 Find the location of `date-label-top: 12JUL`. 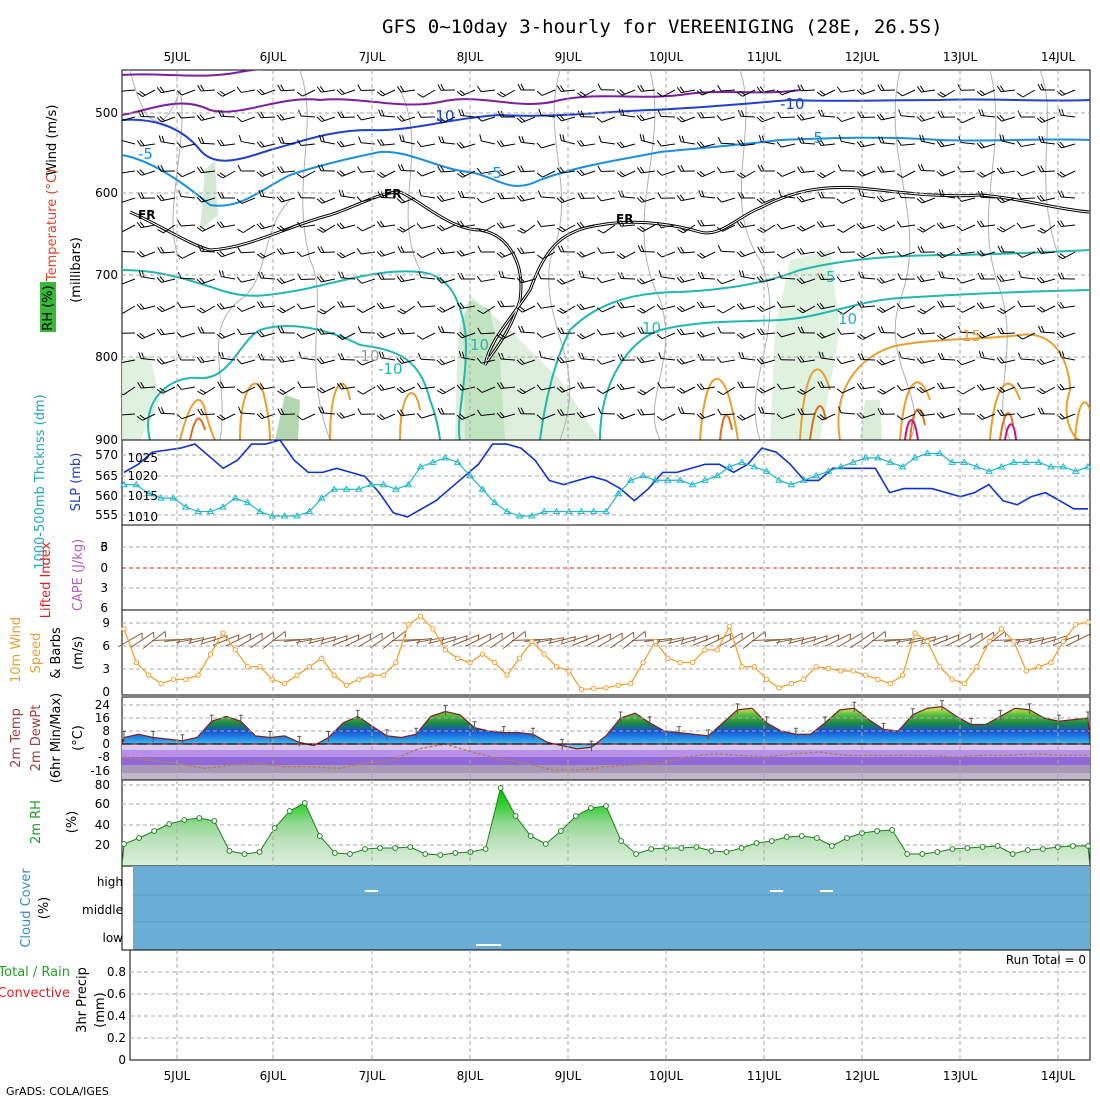

date-label-top: 12JUL is located at coordinates (862, 57).